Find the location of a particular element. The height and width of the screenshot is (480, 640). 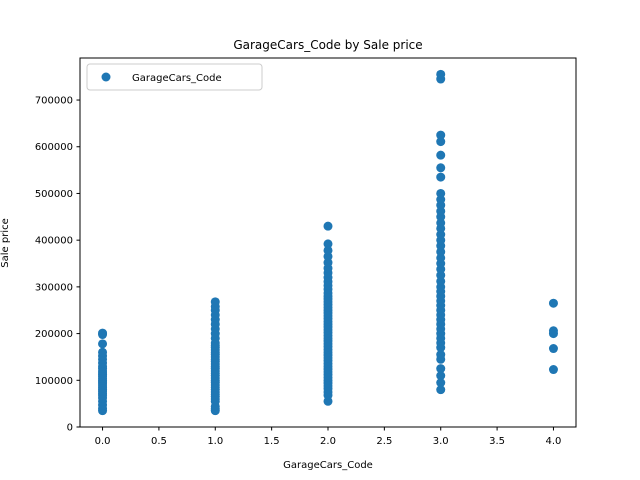

legend-box is located at coordinates (174, 77).